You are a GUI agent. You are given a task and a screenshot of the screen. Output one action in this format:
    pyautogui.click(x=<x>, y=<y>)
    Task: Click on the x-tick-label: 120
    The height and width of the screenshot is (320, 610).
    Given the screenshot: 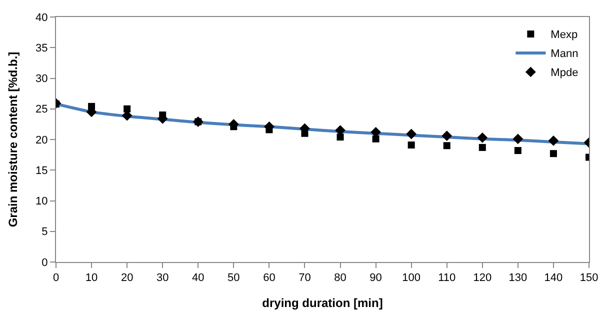 What is the action you would take?
    pyautogui.click(x=482, y=278)
    